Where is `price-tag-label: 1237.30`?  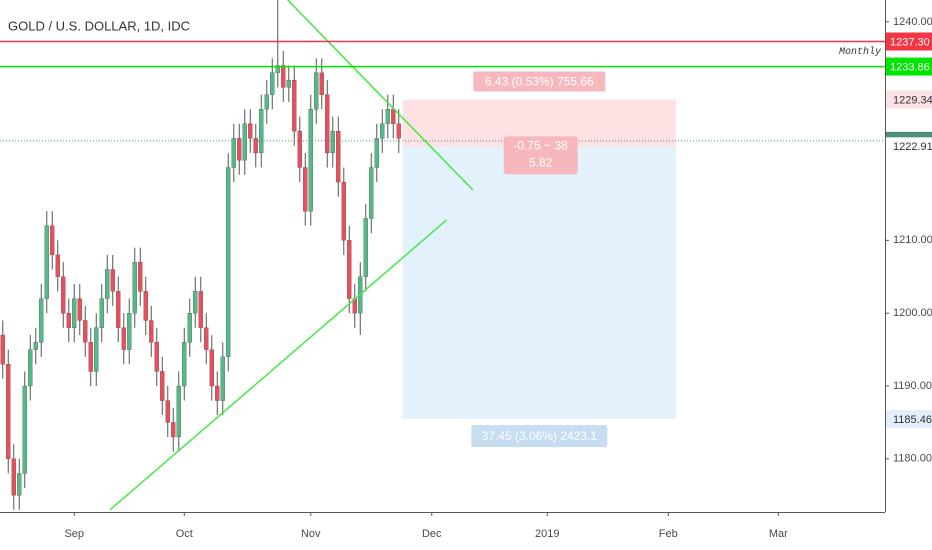 price-tag-label: 1237.30 is located at coordinates (910, 42).